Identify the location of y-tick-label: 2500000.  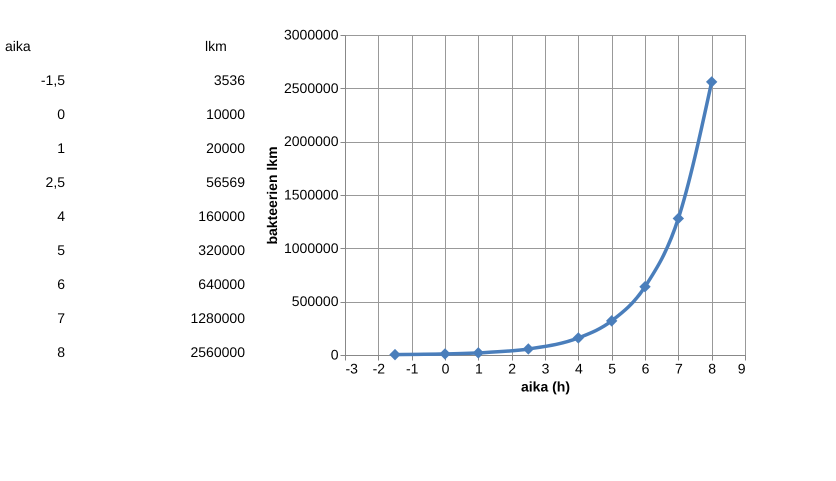
(311, 88).